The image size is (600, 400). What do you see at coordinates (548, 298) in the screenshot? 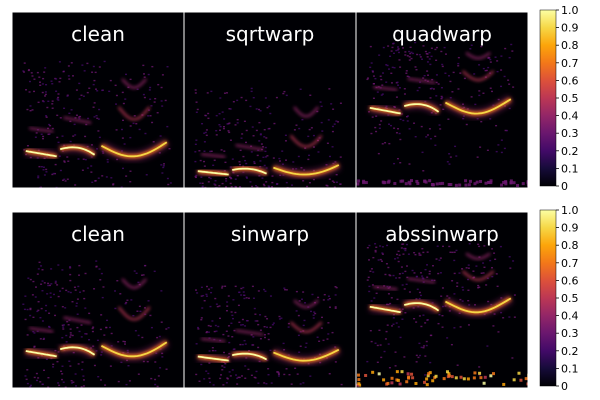
I see `colorbar-gradient` at bounding box center [548, 298].